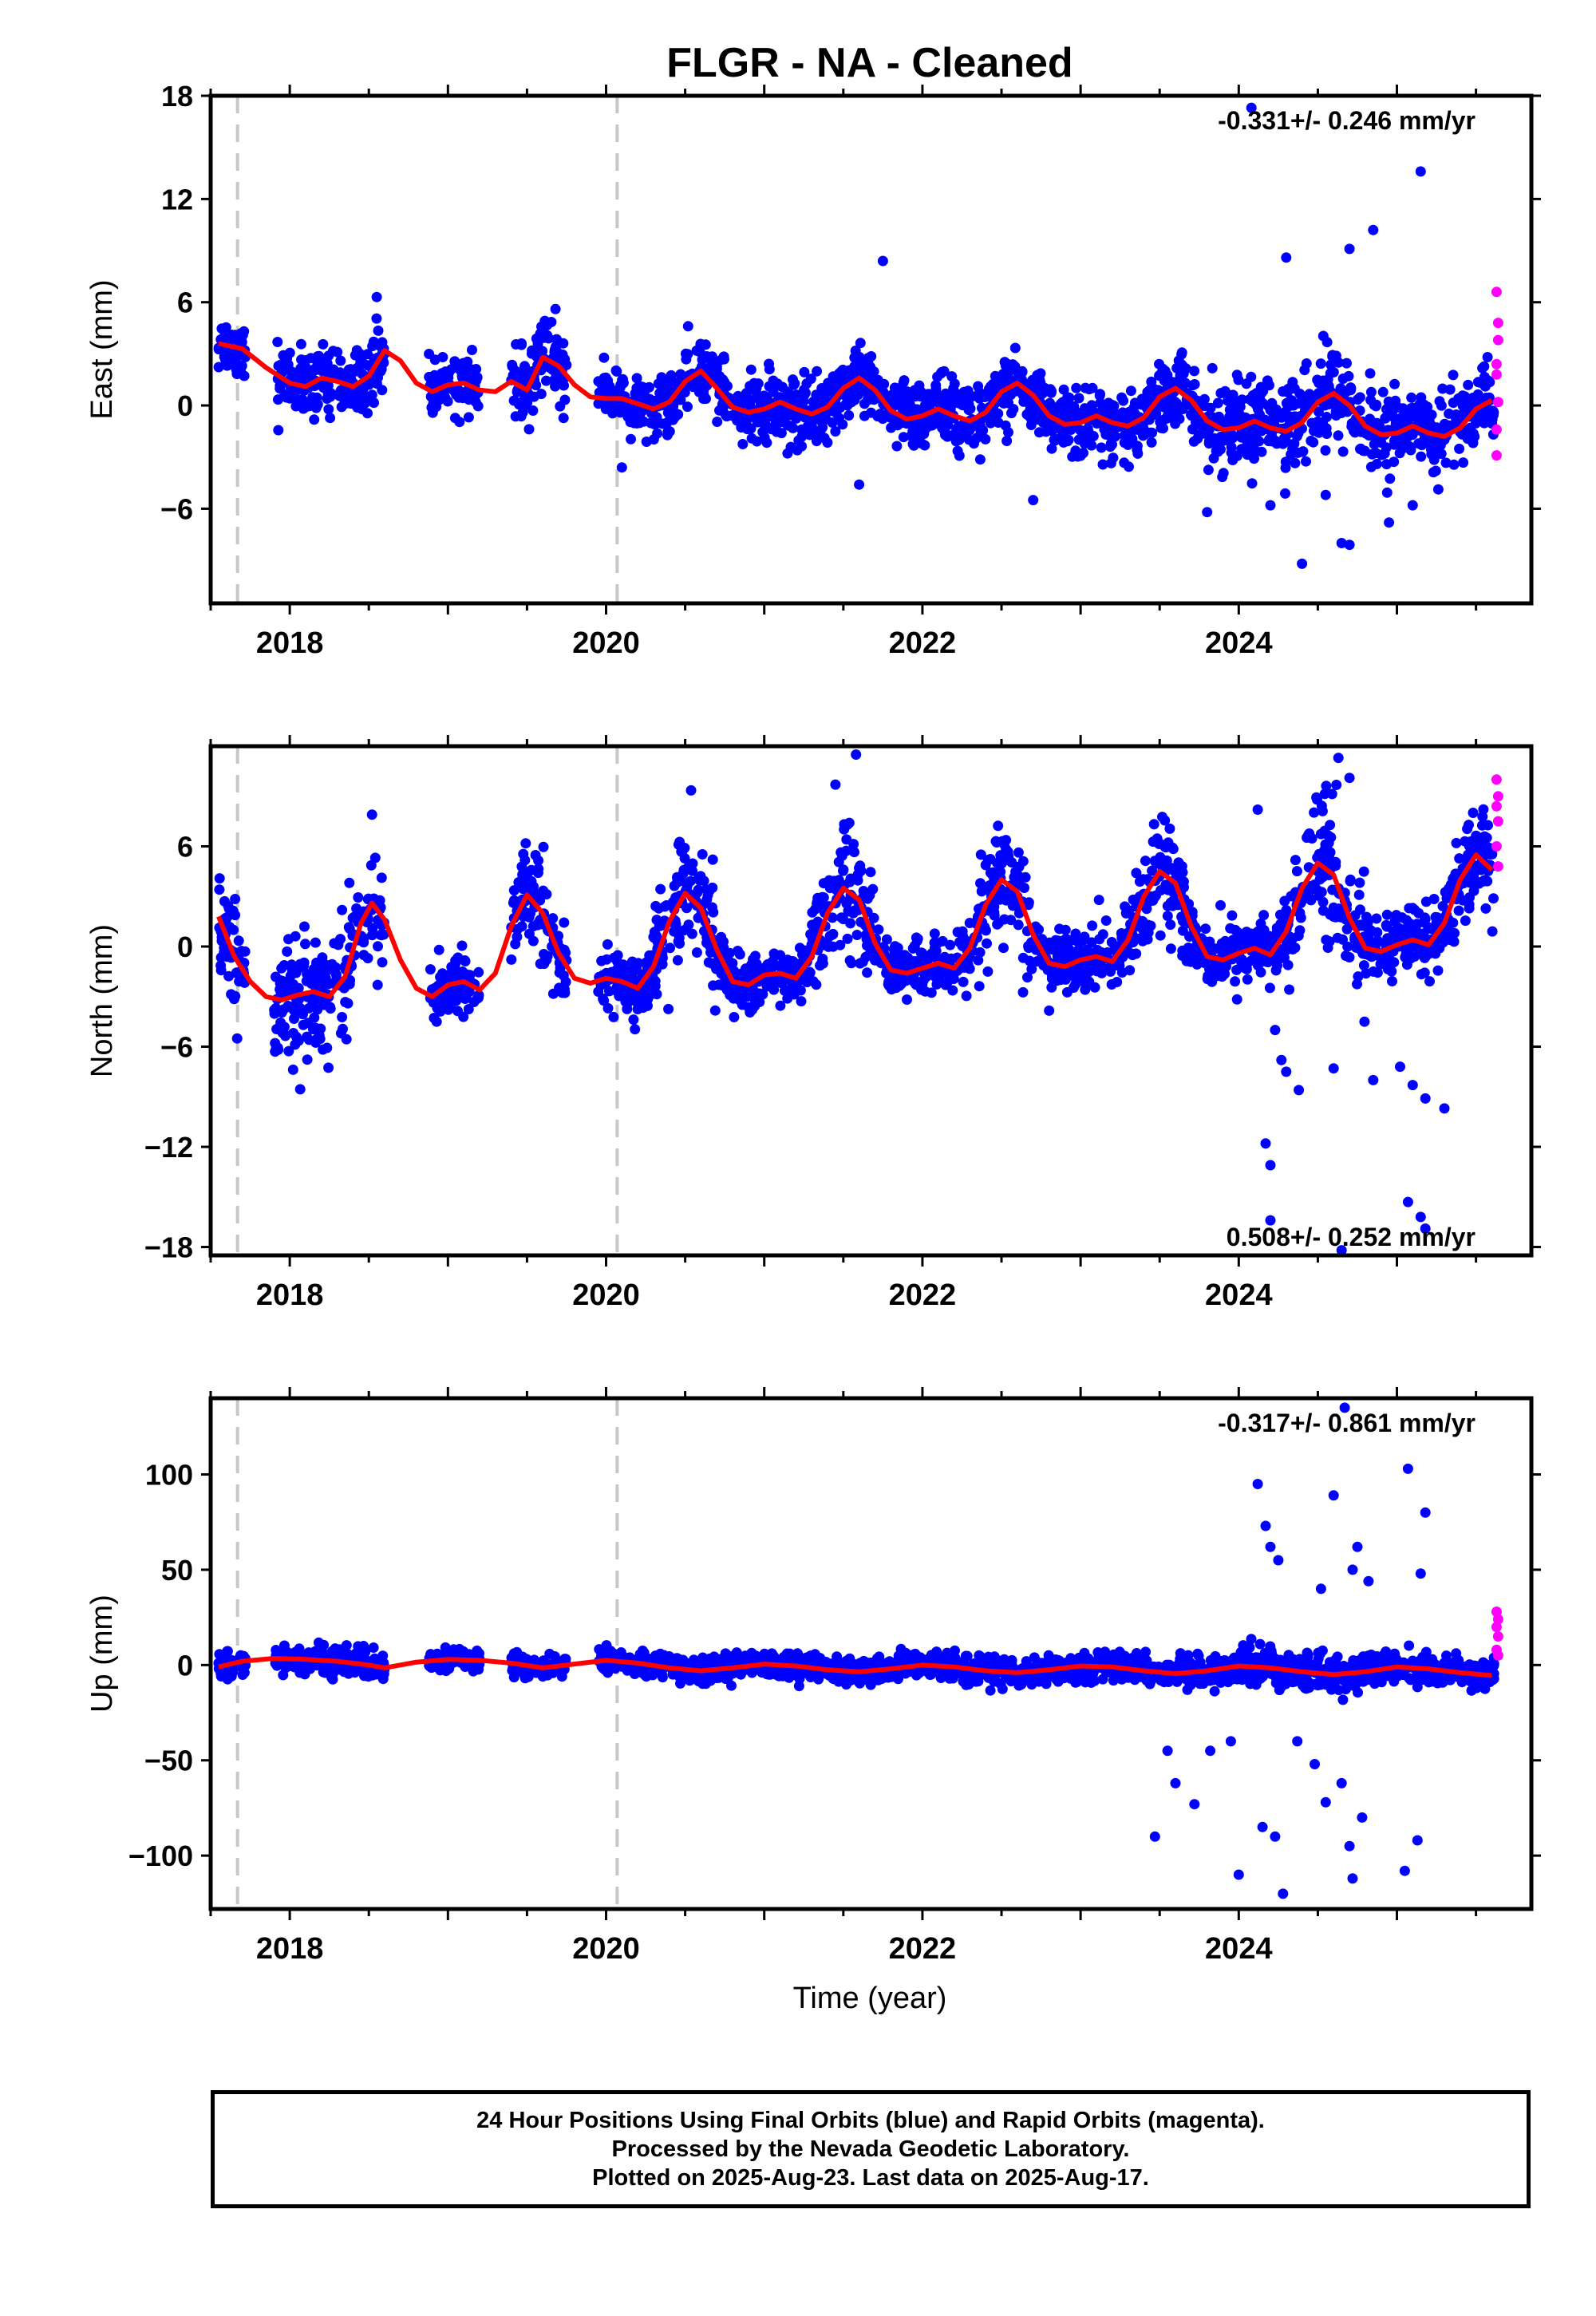 The image size is (1596, 2316). Describe the element at coordinates (1347, 120) in the screenshot. I see `rate-label: -0.331+/- 0.246 mm/yr` at that location.